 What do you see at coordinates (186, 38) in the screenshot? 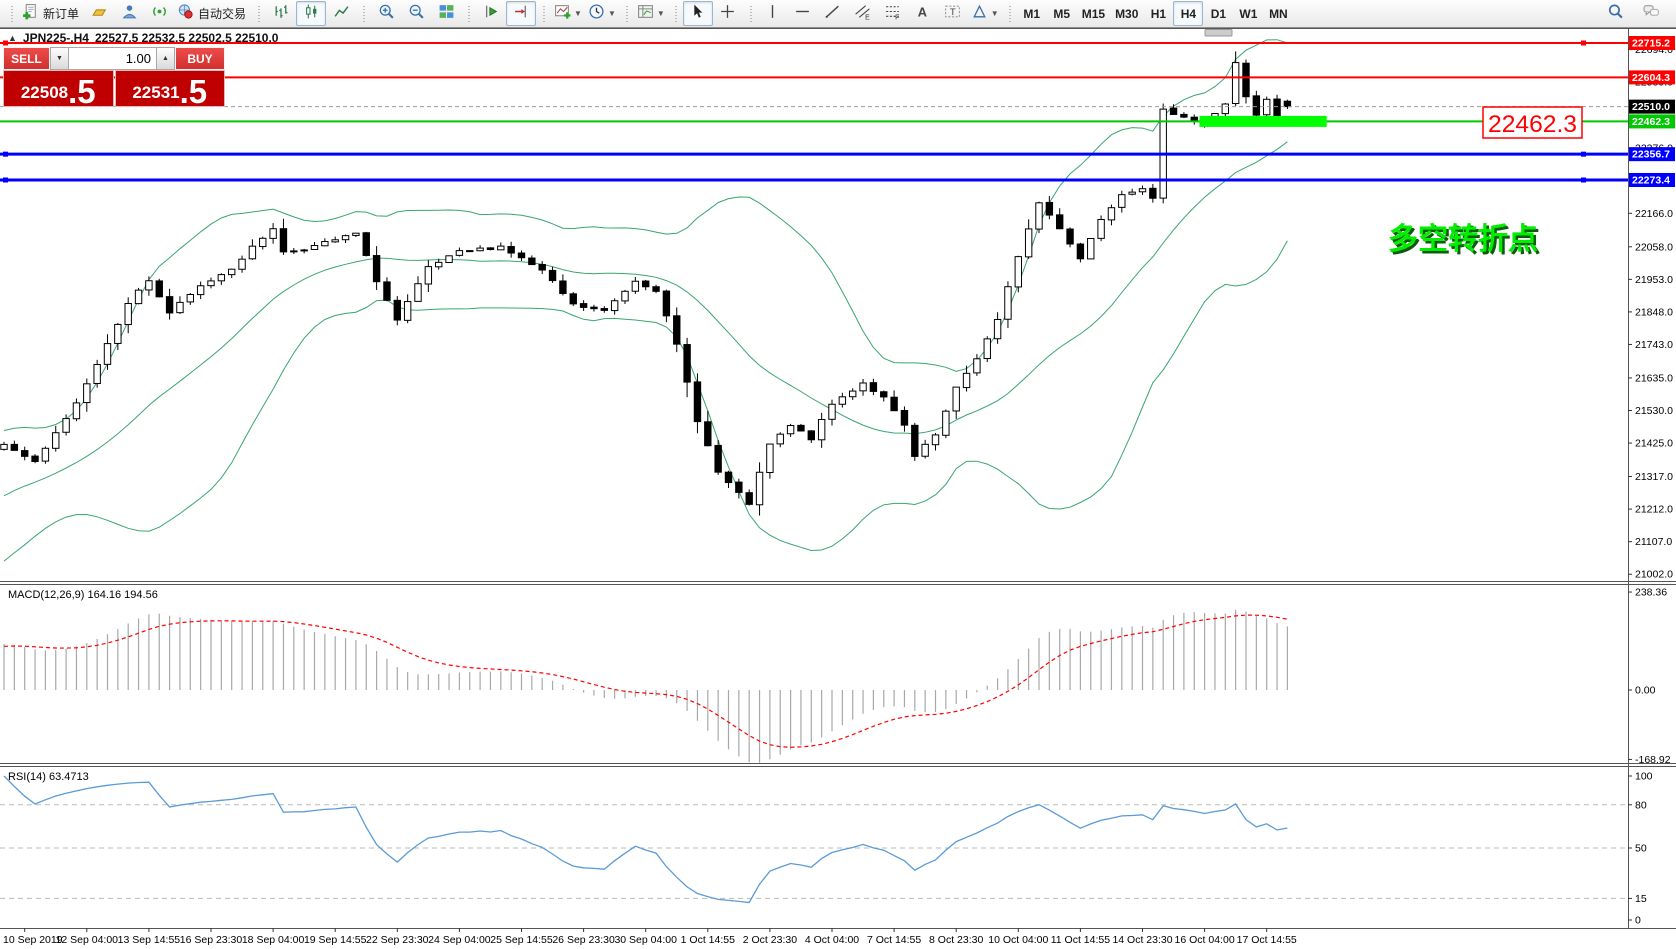
I see `chart-ohlc-values: 22527.5 22532.5 22502.5 22510.0` at bounding box center [186, 38].